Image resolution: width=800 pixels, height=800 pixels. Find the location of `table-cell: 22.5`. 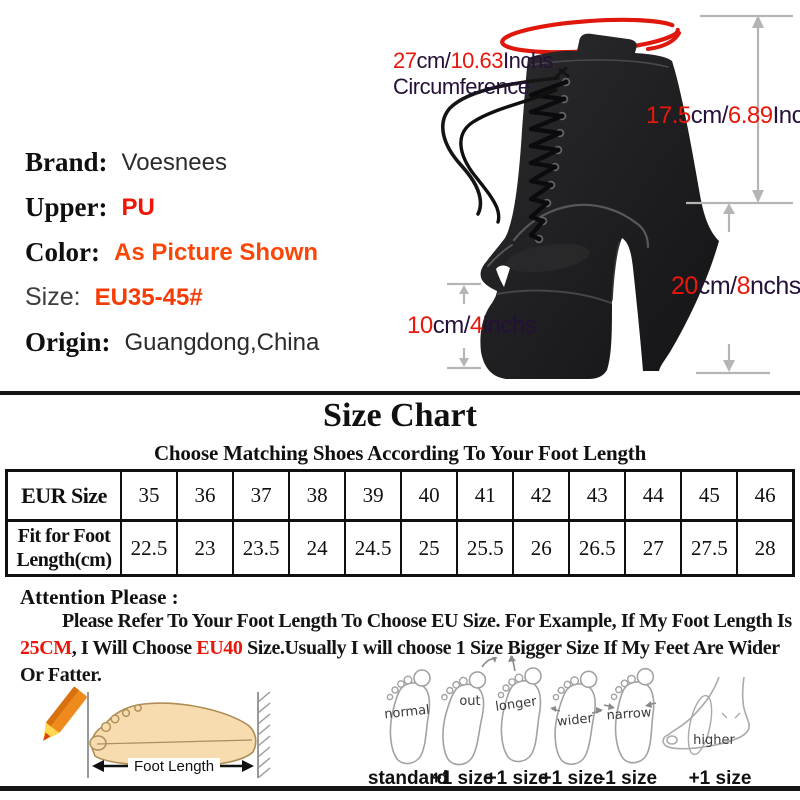

table-cell: 22.5 is located at coordinates (149, 548).